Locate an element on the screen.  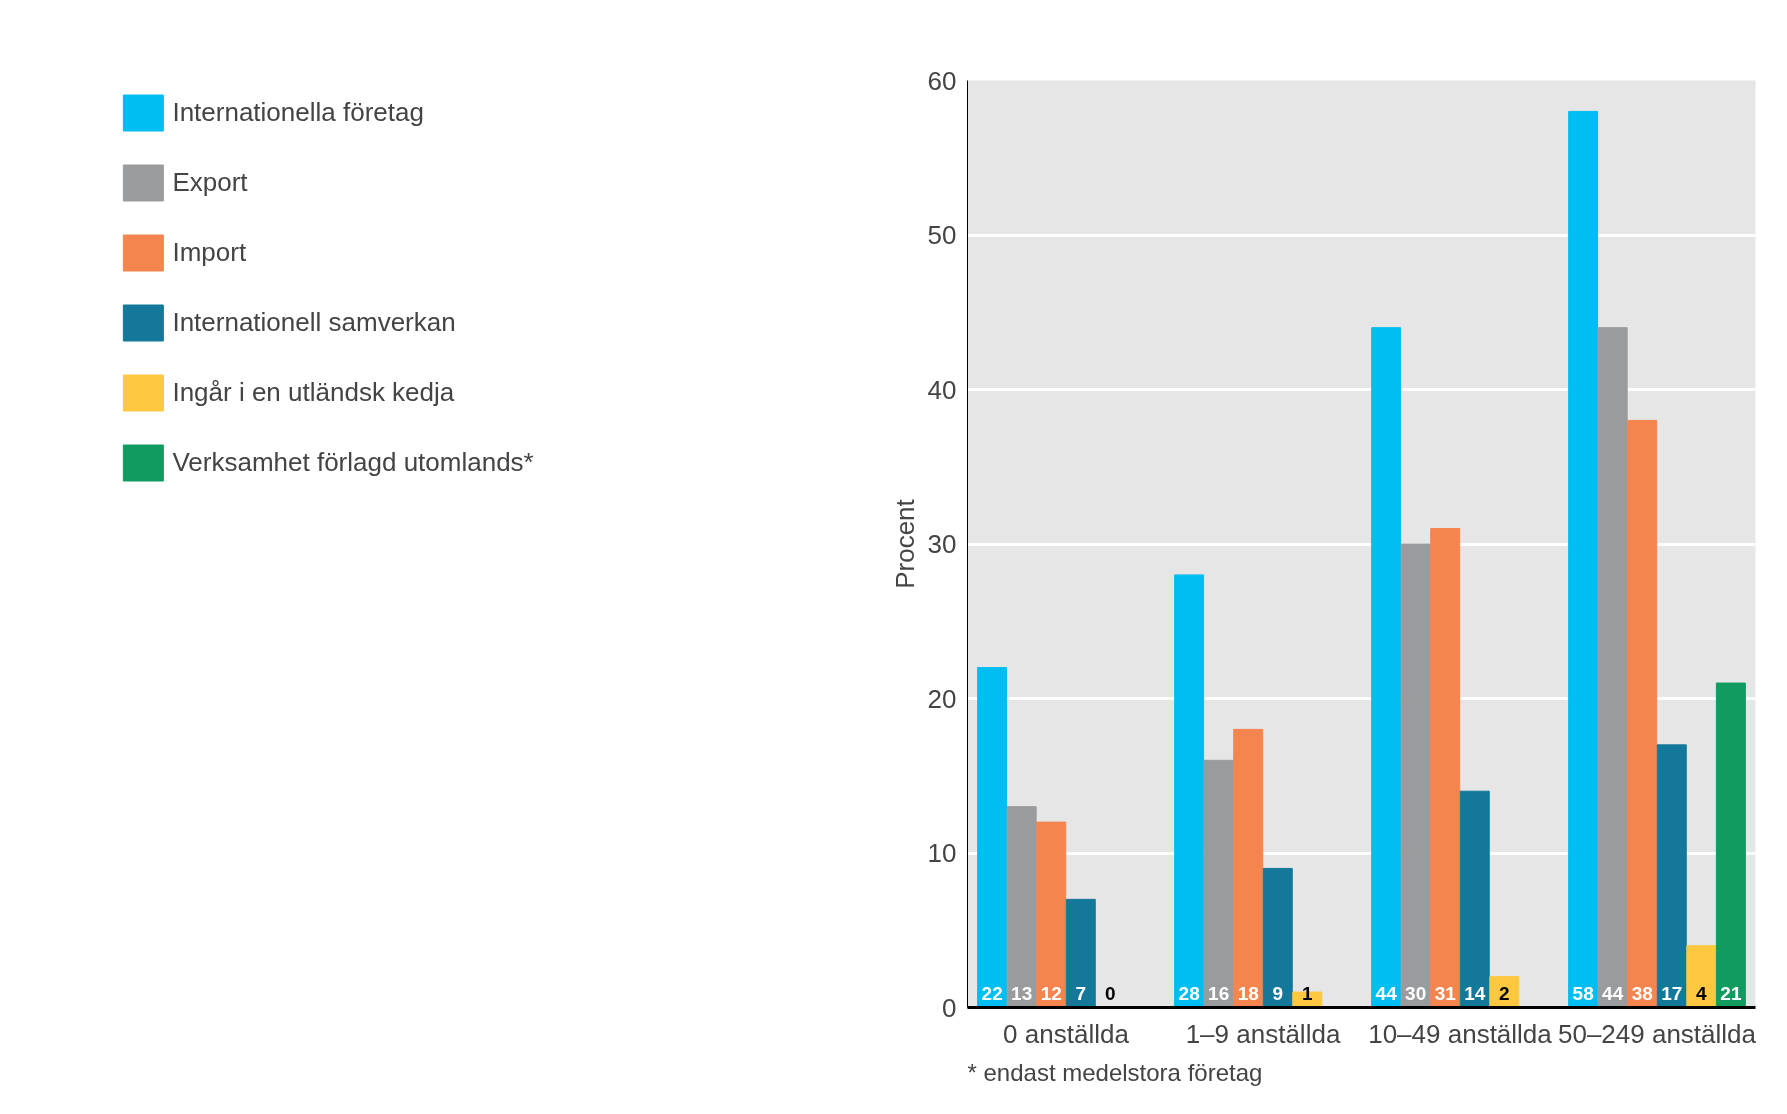
legend-label: Internationella företag is located at coordinates (298, 112).